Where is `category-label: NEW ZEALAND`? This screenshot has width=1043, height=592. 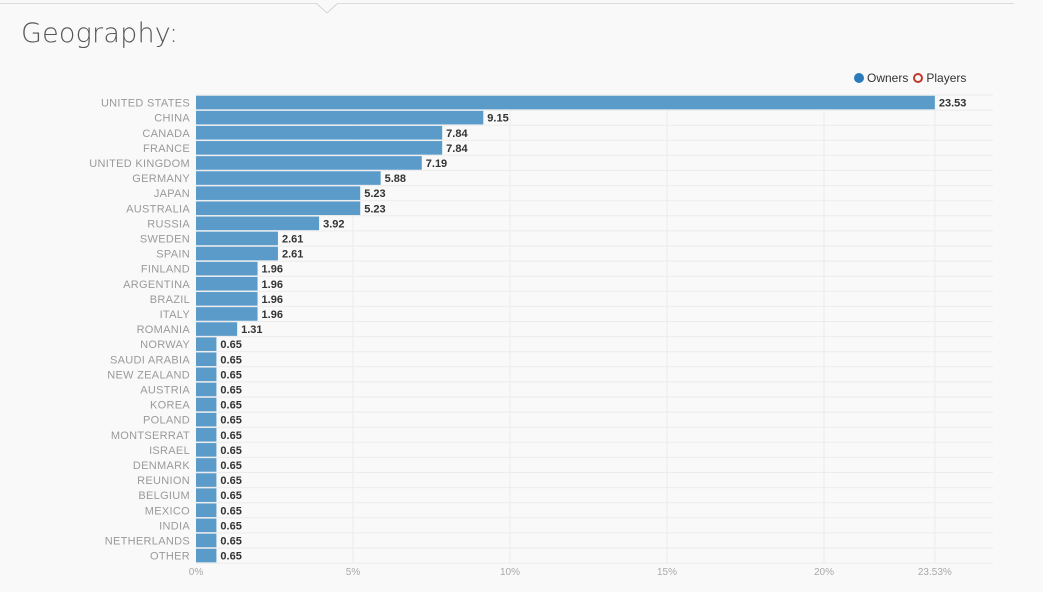
category-label: NEW ZEALAND is located at coordinates (148, 375).